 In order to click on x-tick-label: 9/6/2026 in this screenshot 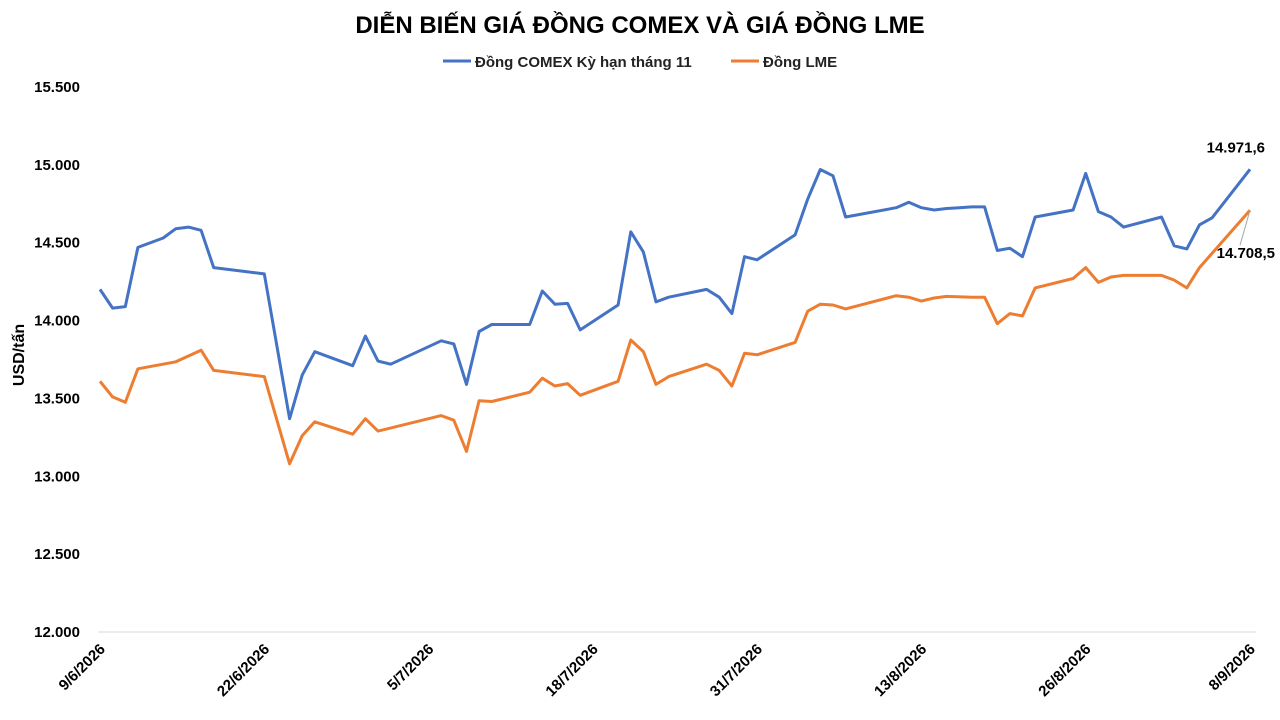, I will do `click(82, 667)`.